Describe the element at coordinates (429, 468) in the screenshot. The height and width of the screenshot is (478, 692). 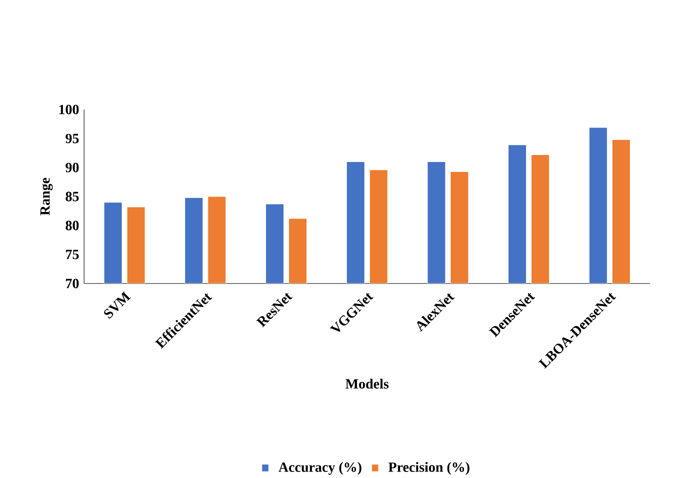
I see `legend-label: Precision (%)` at that location.